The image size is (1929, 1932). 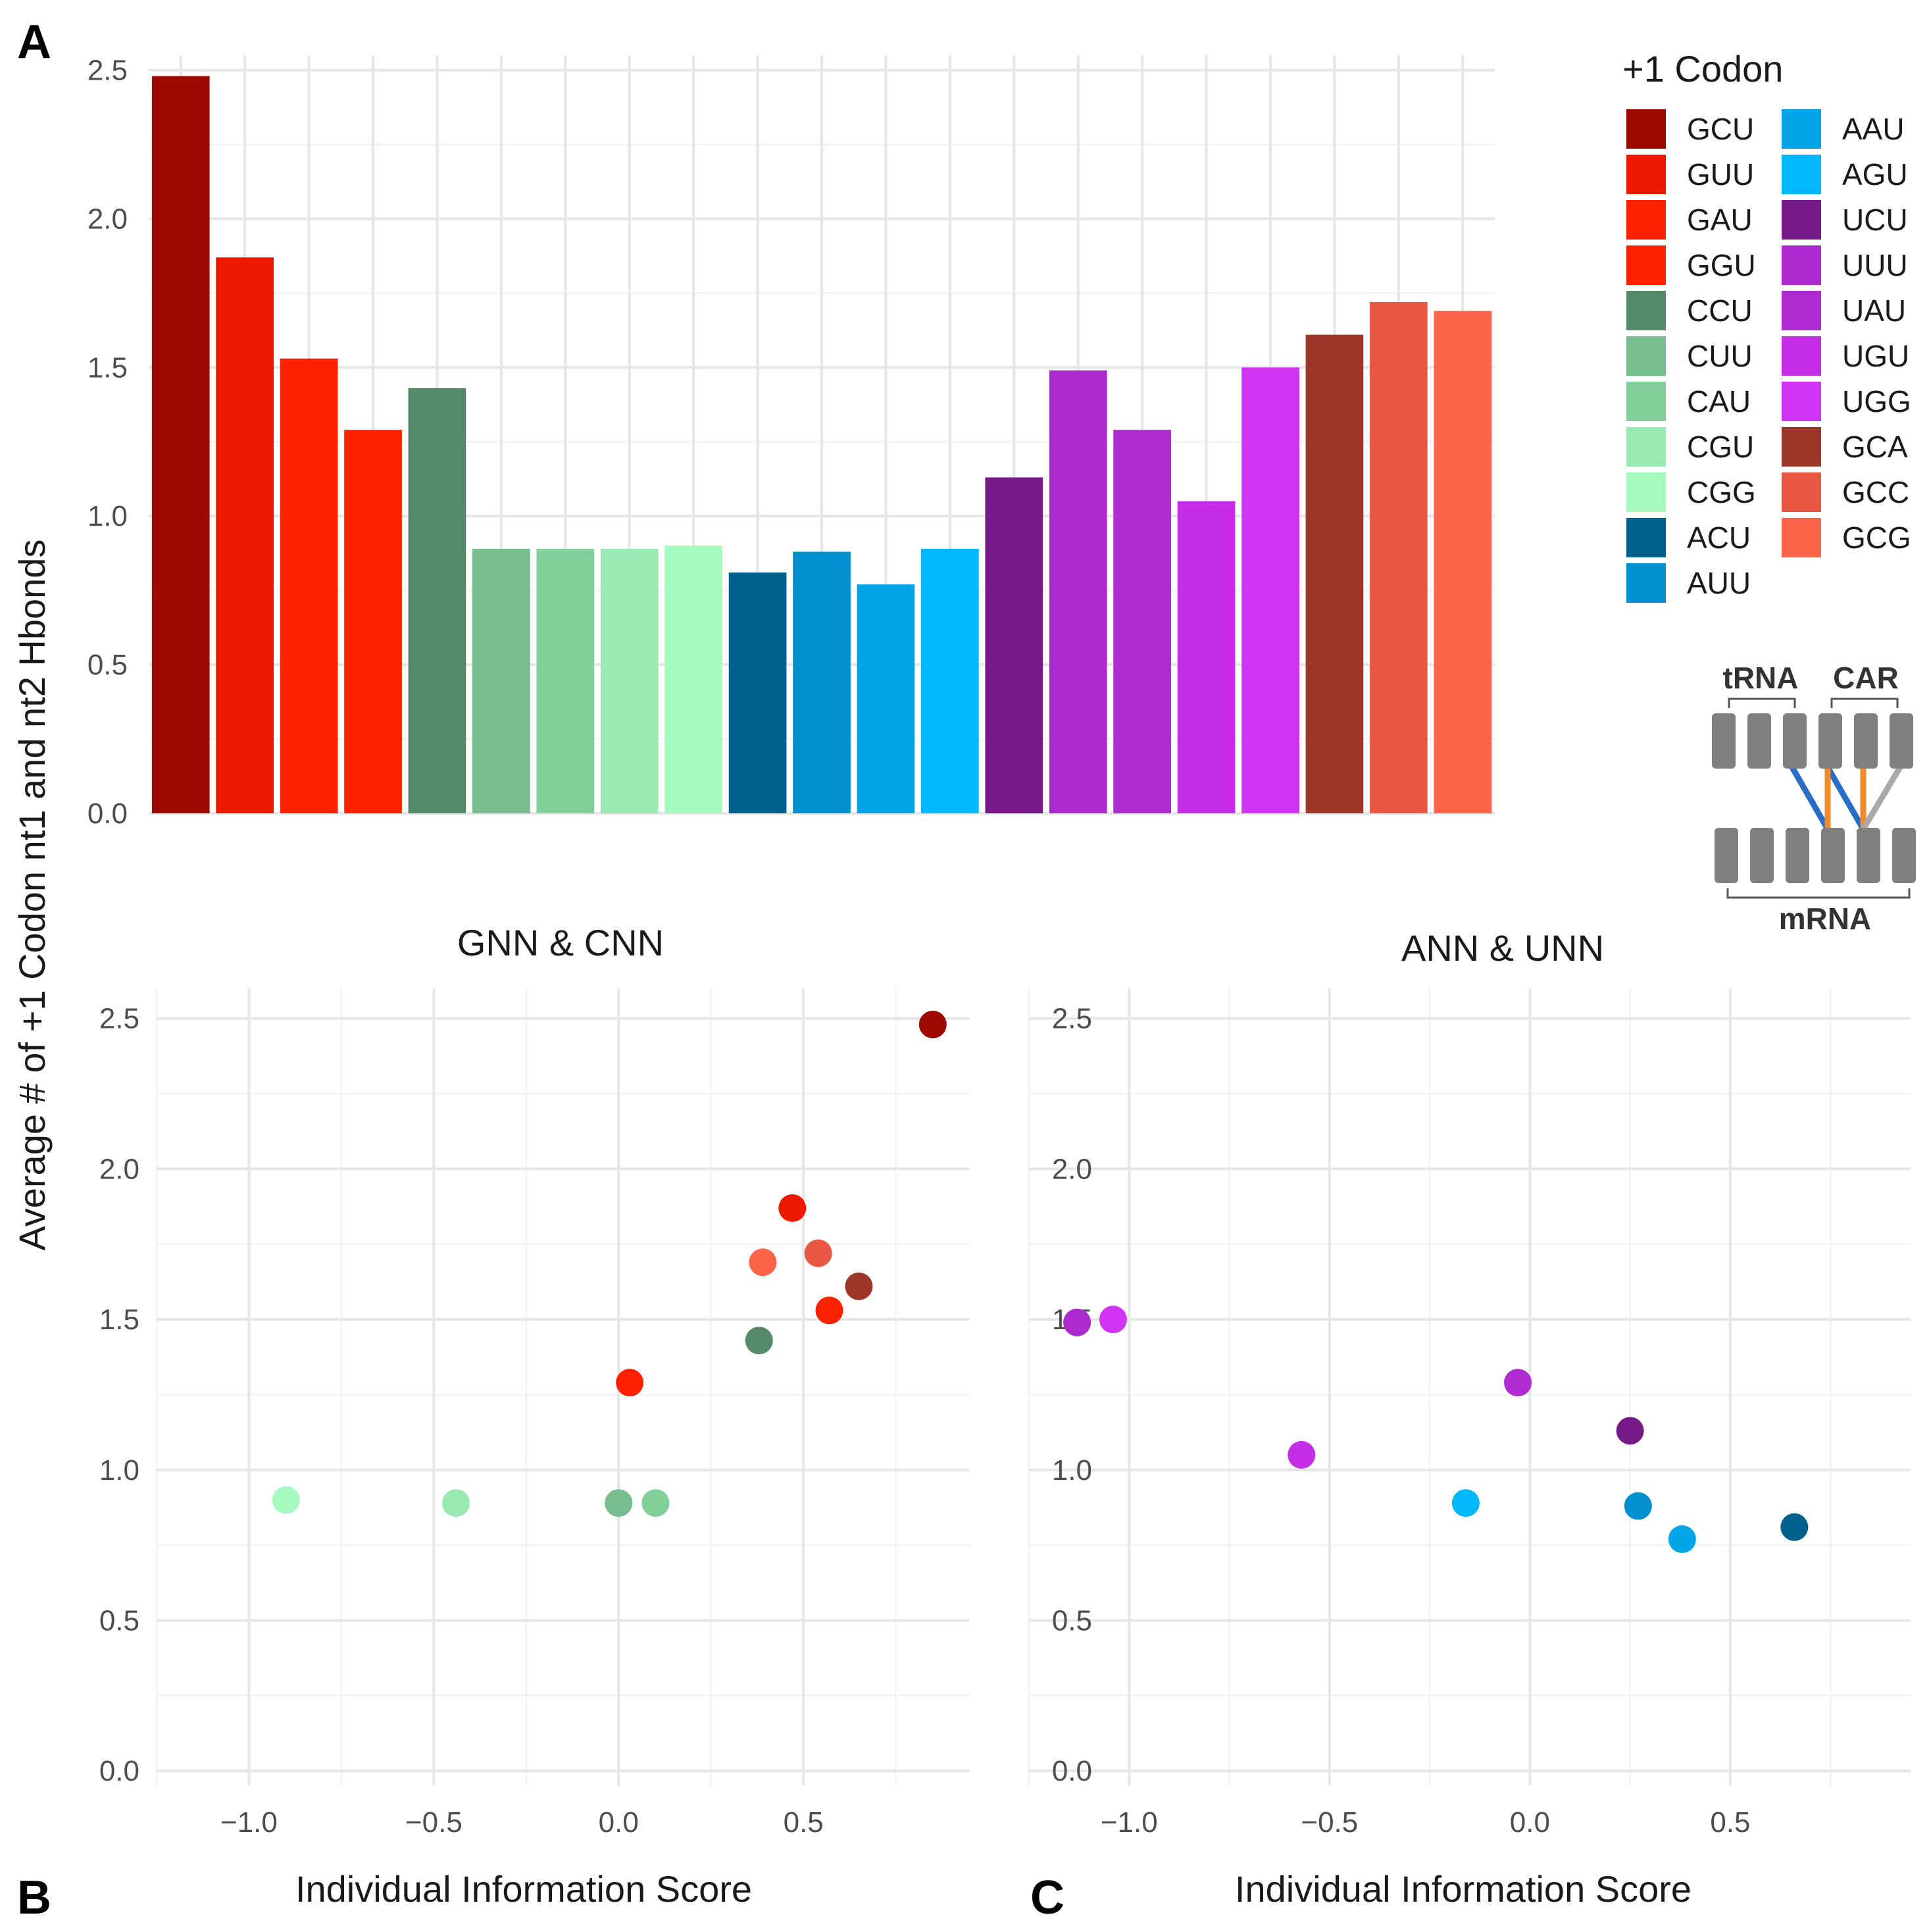 What do you see at coordinates (1875, 447) in the screenshot?
I see `legend-label-gca: GCA` at bounding box center [1875, 447].